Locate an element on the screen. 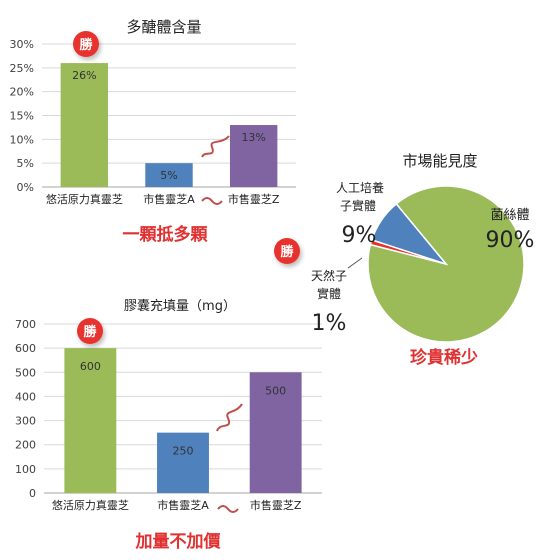 The image size is (540, 560). c1-y-tick-label: 15% is located at coordinates (22, 116).